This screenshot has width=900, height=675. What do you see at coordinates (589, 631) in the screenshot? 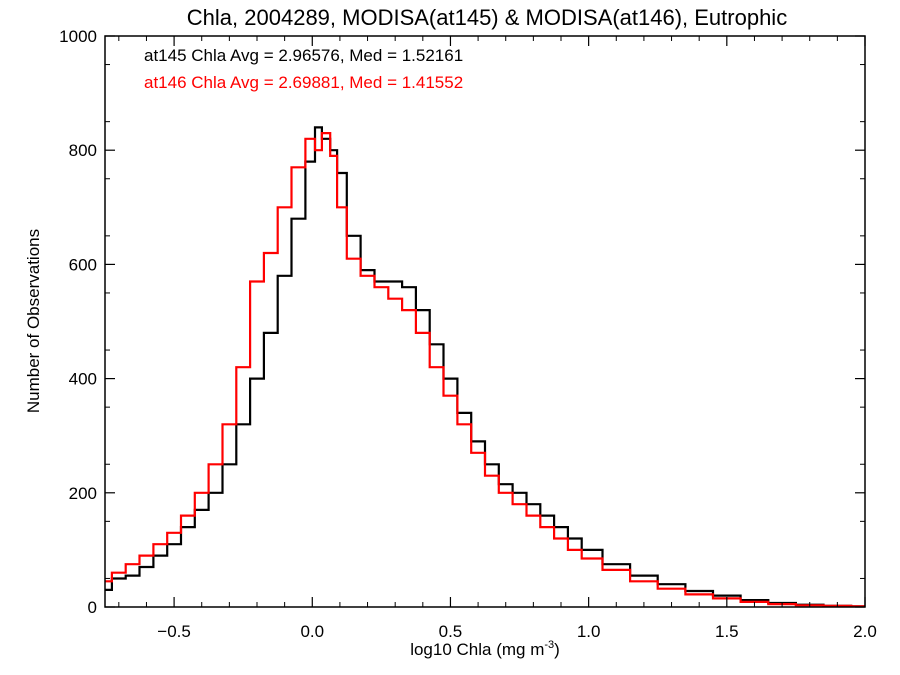
I see `x-tick-label: 1.0` at bounding box center [589, 631].